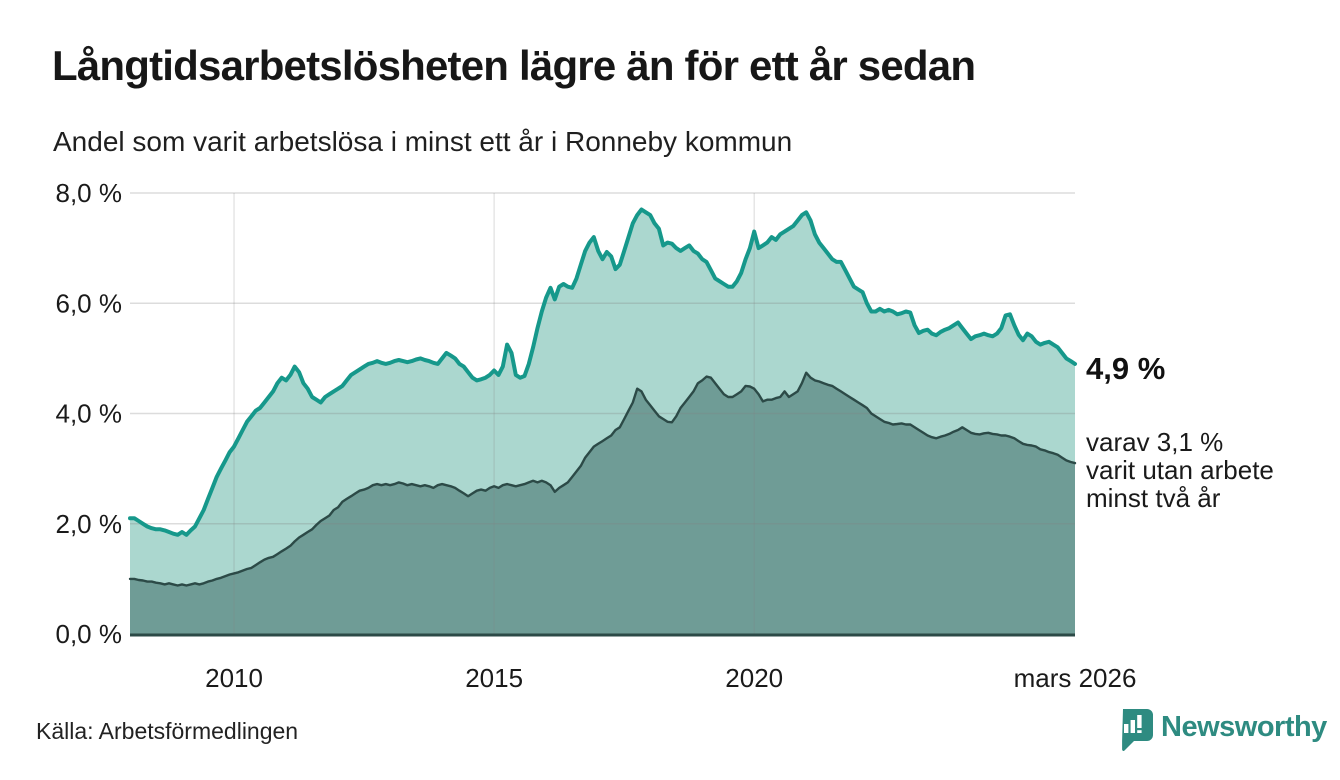 The width and height of the screenshot is (1340, 780). Describe the element at coordinates (1153, 498) in the screenshot. I see `note-line-3: minst två år` at that location.